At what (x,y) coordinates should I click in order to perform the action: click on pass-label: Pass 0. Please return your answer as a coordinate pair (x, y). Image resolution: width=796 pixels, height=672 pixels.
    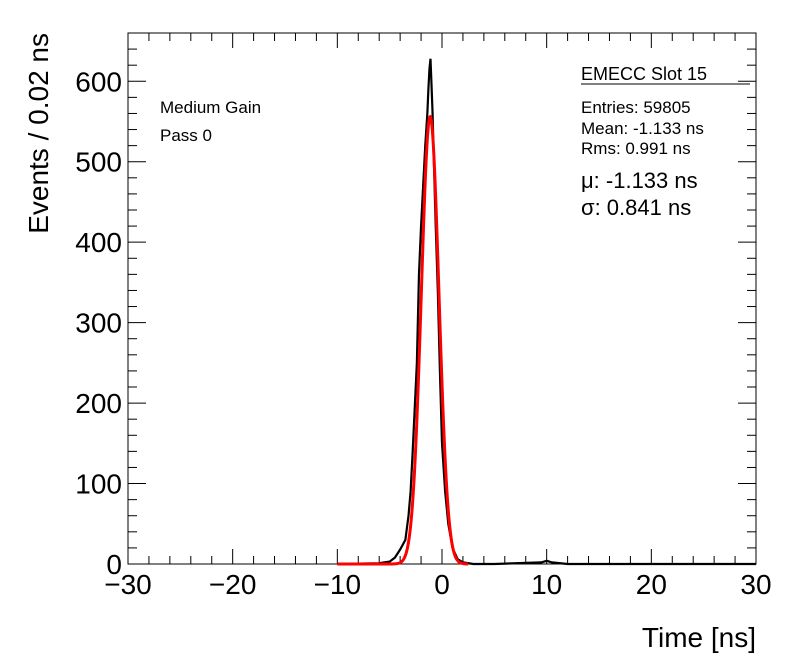
    Looking at the image, I should click on (186, 135).